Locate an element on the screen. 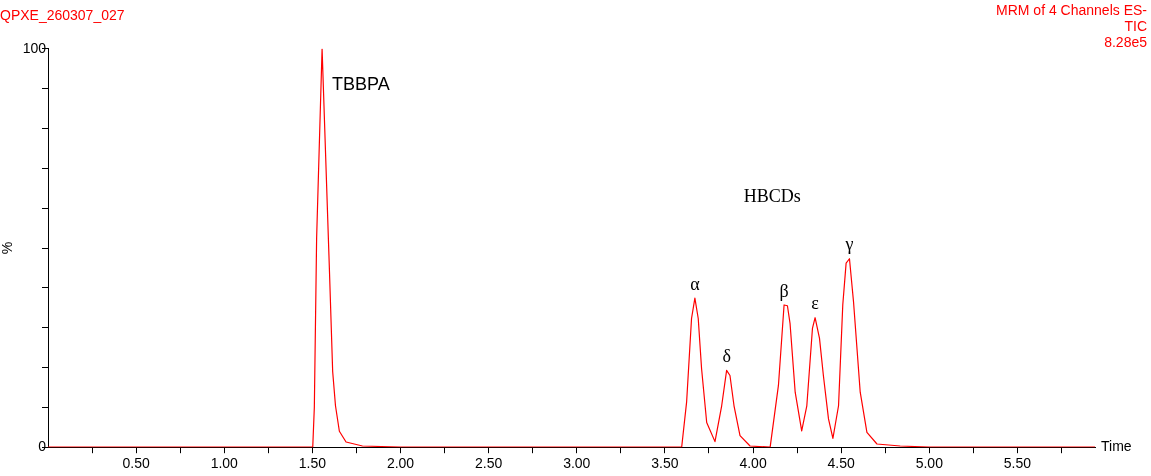 The width and height of the screenshot is (1151, 476). x-tick-label: 2.00 is located at coordinates (400, 463).